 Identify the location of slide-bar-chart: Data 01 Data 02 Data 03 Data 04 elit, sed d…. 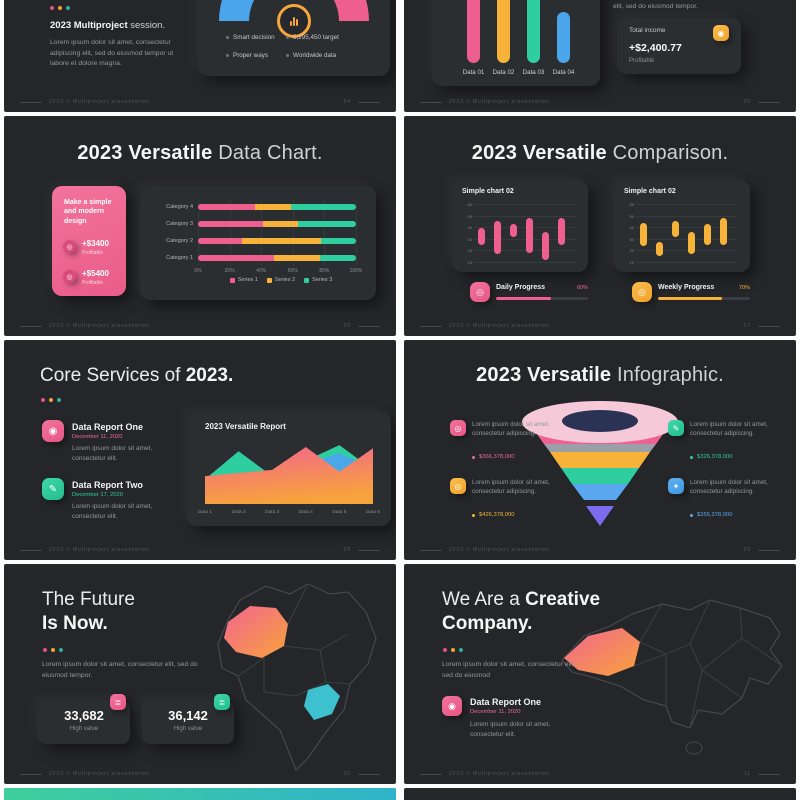
(600, 56).